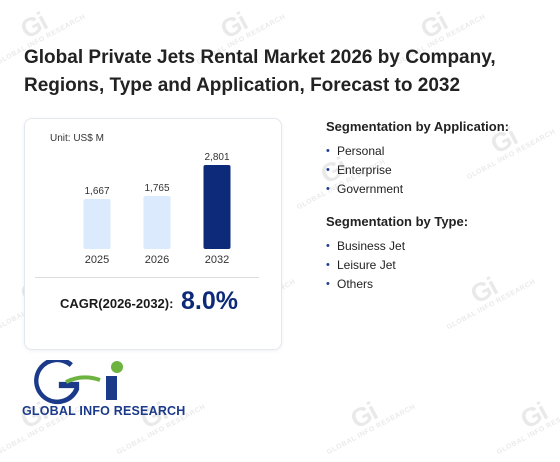 This screenshot has width=560, height=462. What do you see at coordinates (157, 222) in the screenshot?
I see `bar-2026` at bounding box center [157, 222].